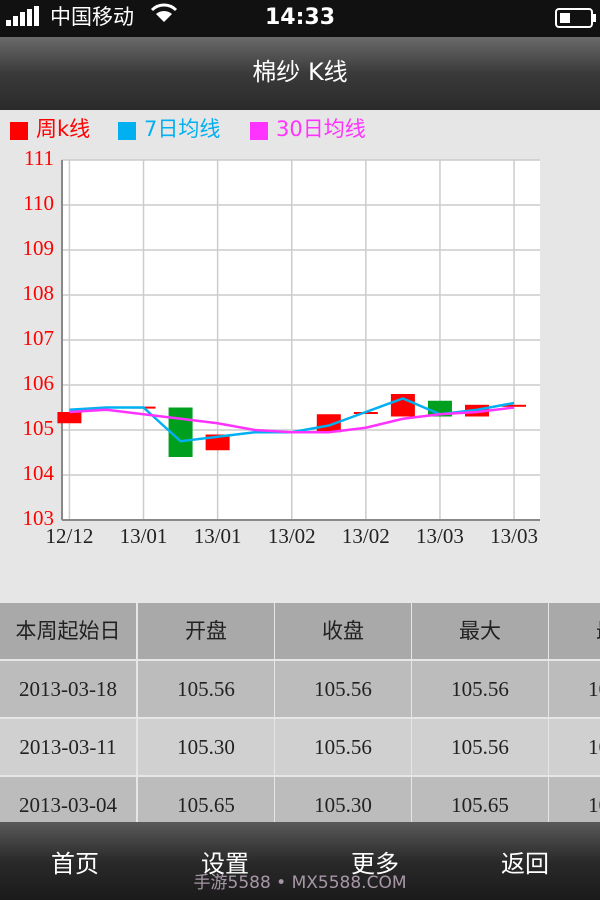 This screenshot has height=900, width=600. I want to click on status-icons: 中国移动 14:33, so click(301, 16).